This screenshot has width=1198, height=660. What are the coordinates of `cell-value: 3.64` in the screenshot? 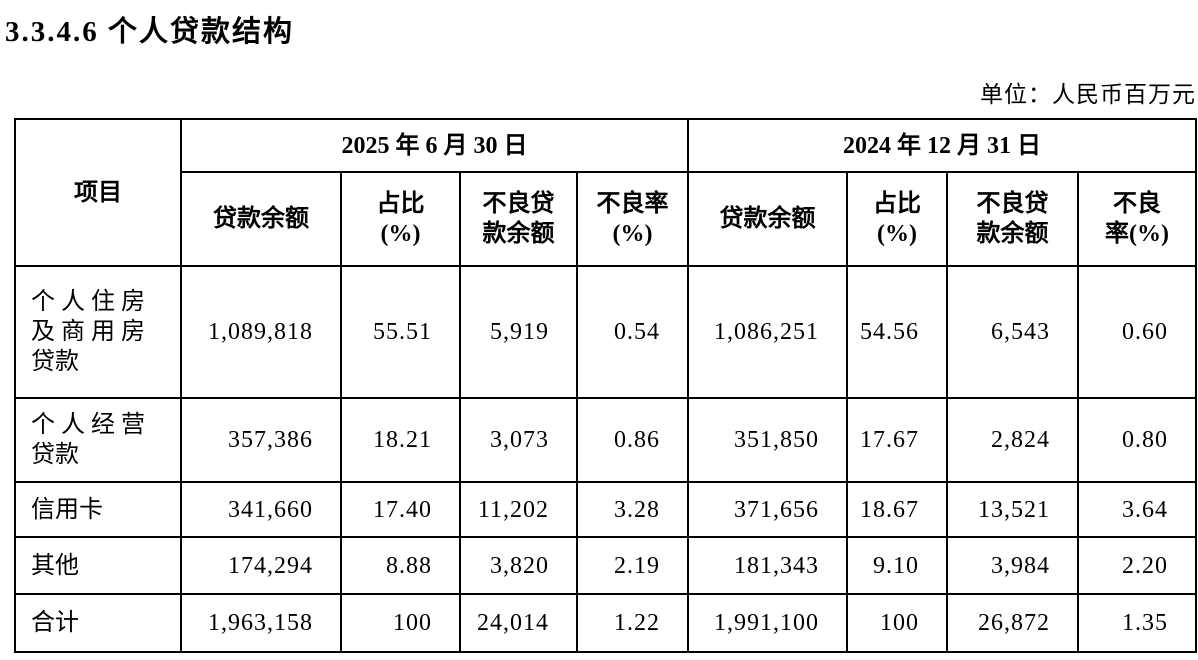 It's located at (1137, 510).